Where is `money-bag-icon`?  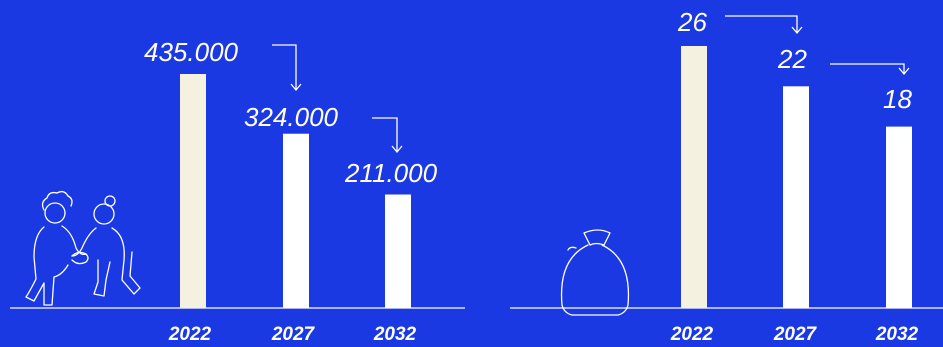
money-bag-icon is located at coordinates (595, 272).